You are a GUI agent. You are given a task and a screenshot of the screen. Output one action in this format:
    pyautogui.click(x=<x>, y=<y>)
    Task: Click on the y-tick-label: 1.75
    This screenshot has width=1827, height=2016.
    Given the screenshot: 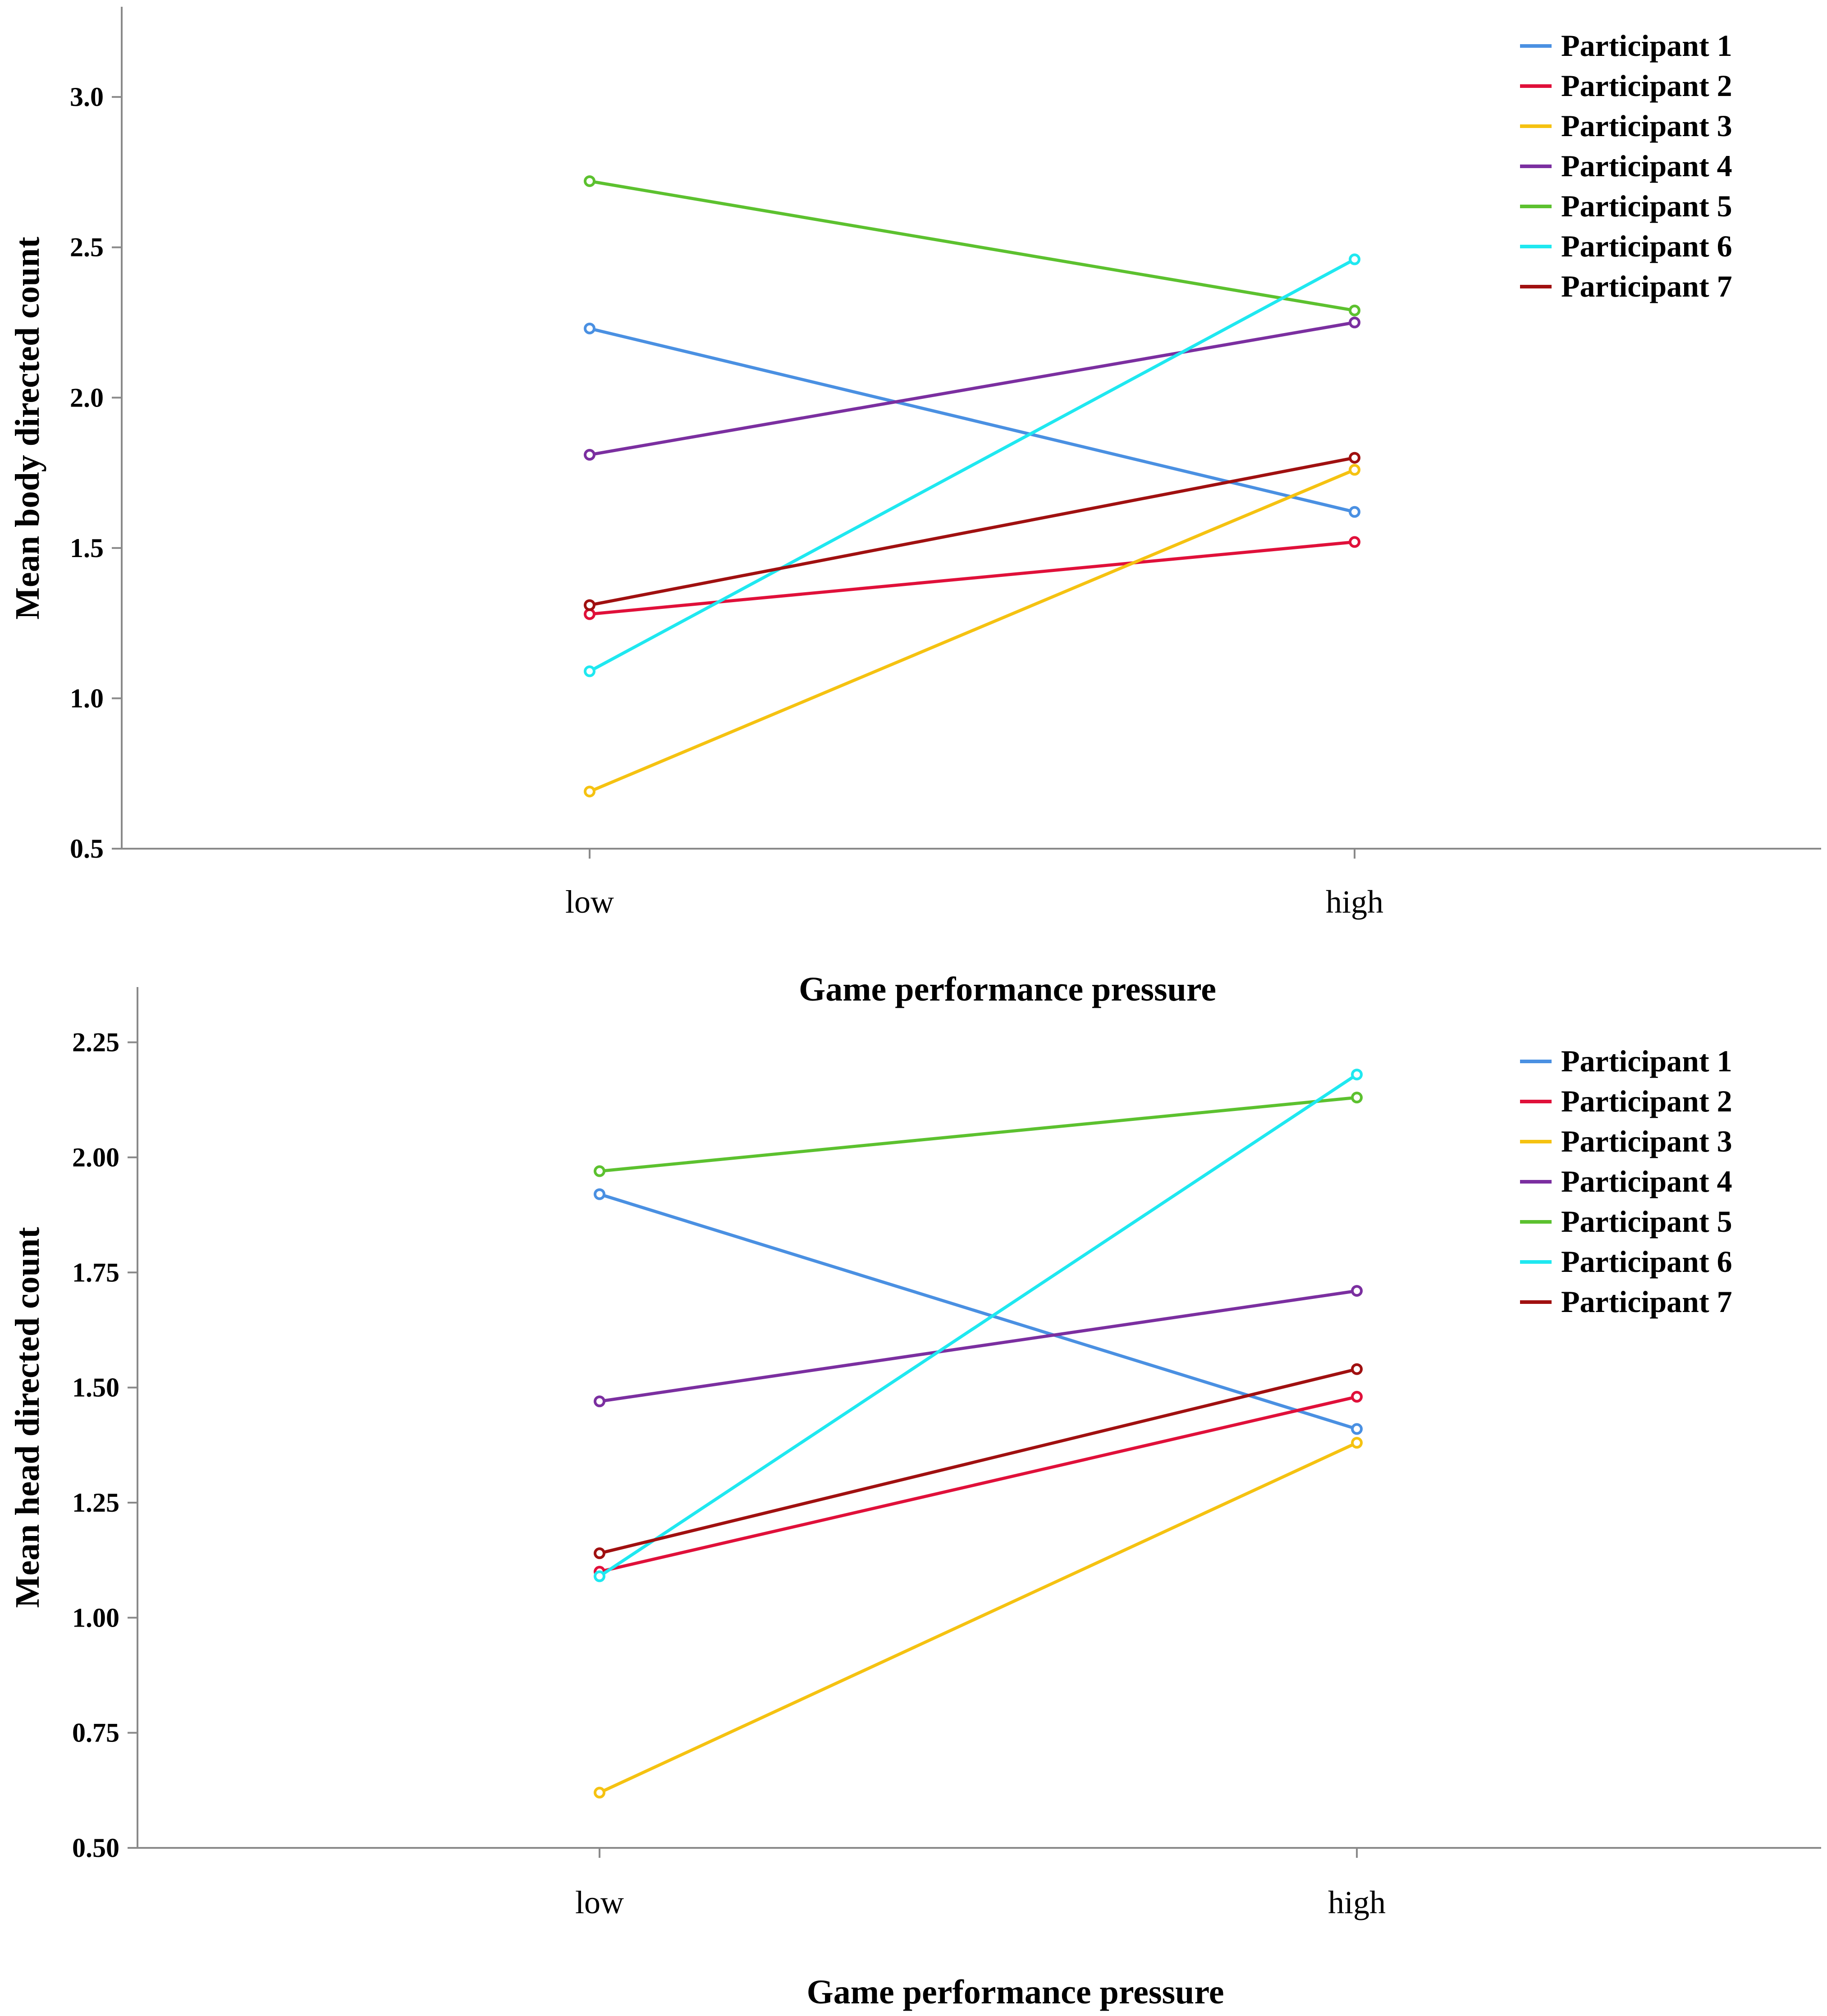 What is the action you would take?
    pyautogui.click(x=95, y=1272)
    